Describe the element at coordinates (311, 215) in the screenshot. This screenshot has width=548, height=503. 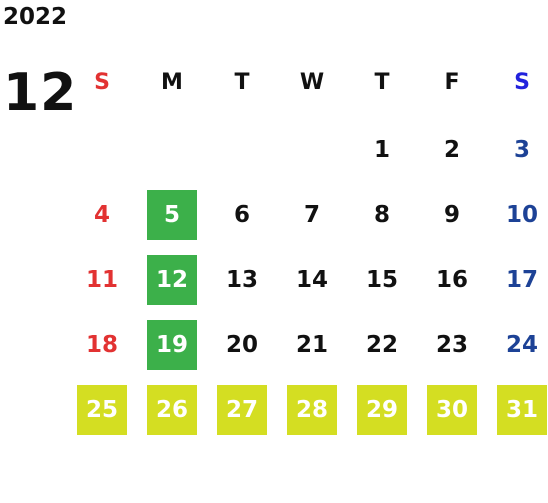
I see `day-cell: 7` at that location.